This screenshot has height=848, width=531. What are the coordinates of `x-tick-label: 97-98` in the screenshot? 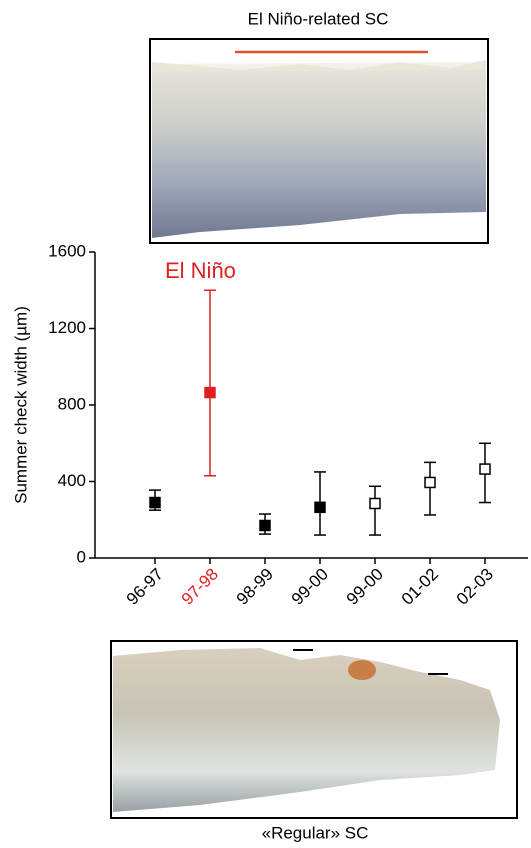 It's located at (200, 587).